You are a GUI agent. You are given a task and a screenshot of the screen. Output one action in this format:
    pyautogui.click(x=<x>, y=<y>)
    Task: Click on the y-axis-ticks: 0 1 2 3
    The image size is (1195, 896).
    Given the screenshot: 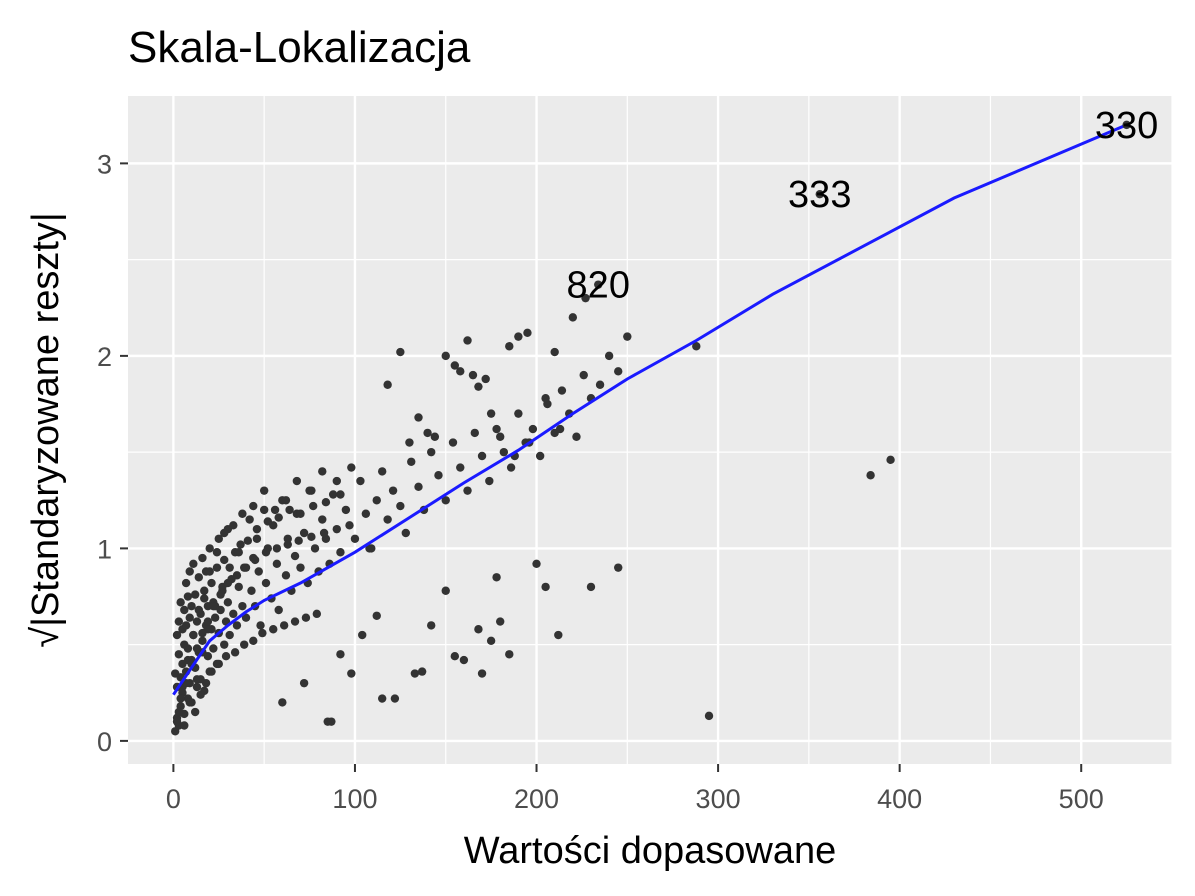 What is the action you would take?
    pyautogui.click(x=112, y=453)
    